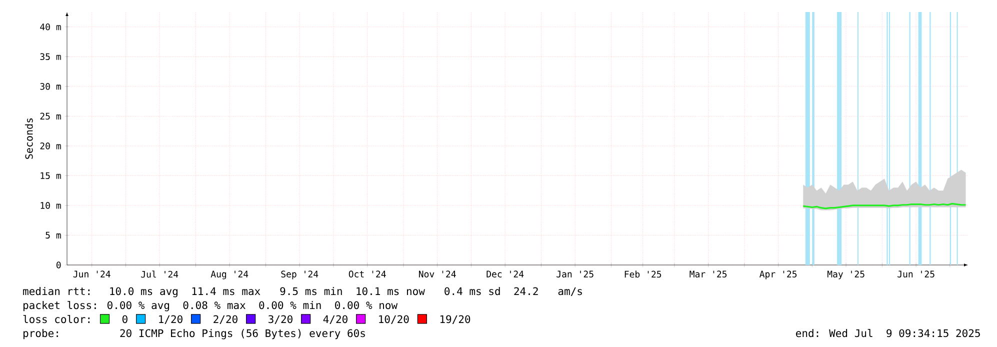 The image size is (997, 347). What do you see at coordinates (170, 319) in the screenshot?
I see `legend-label: 1/20` at bounding box center [170, 319].